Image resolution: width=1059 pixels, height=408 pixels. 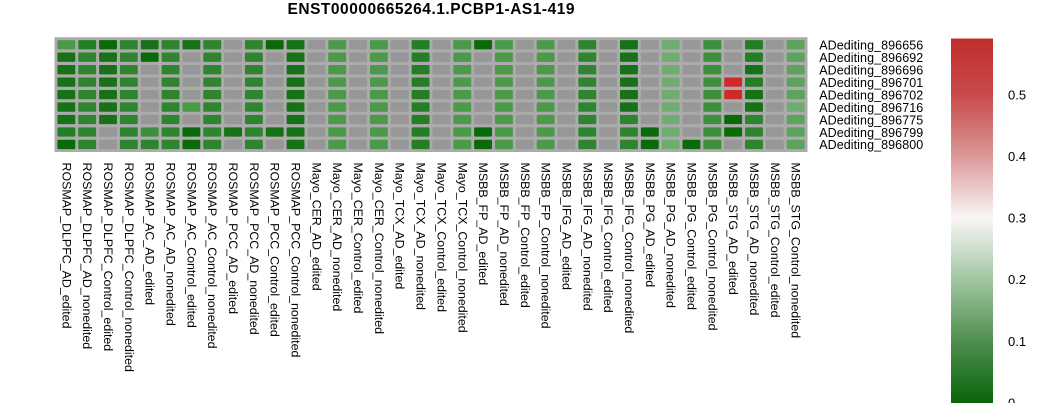 I want to click on svg-text: 0.3, so click(x=1017, y=218).